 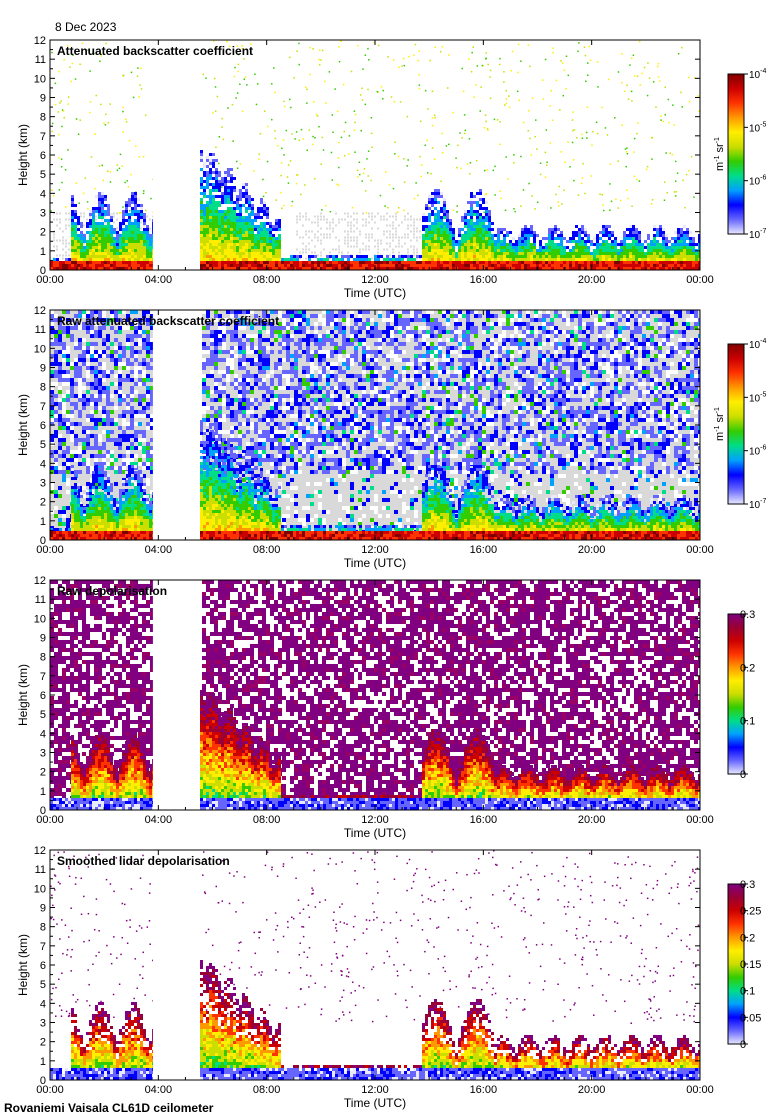 I want to click on colorbar-tick-label: 0.15, so click(x=750, y=965).